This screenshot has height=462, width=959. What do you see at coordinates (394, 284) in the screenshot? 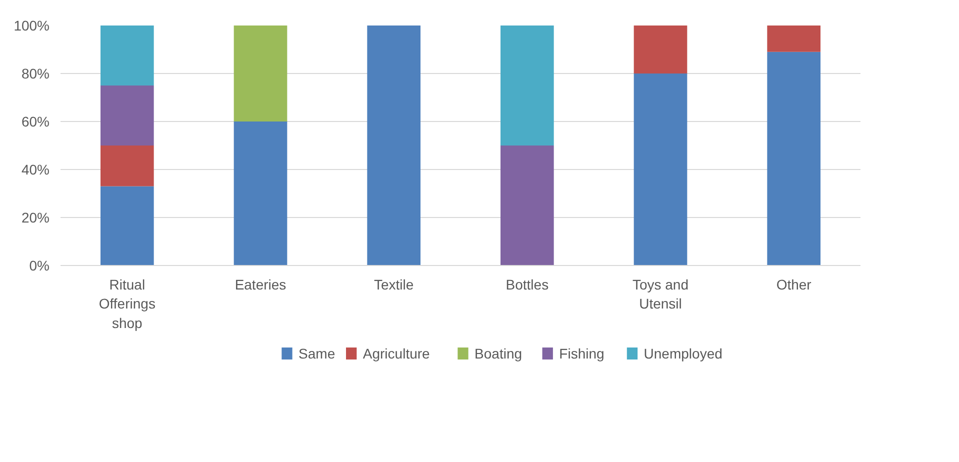
I see `x-tick-label: Textile` at bounding box center [394, 284].